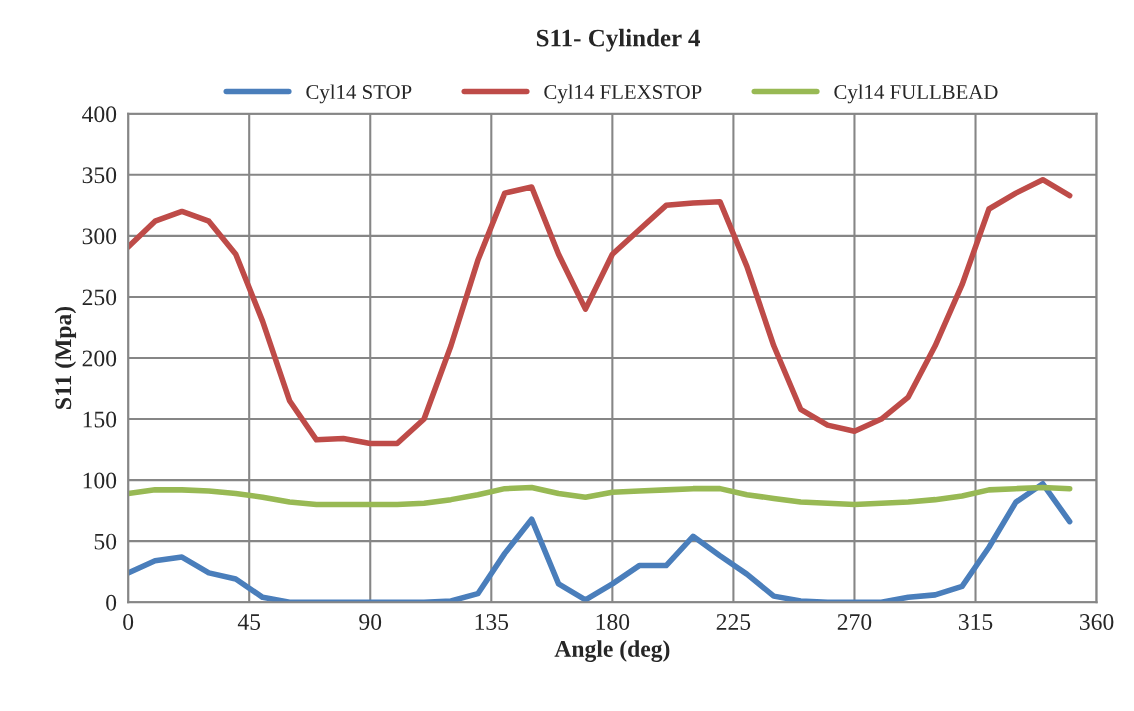  I want to click on x-tick-label: 180, so click(613, 622).